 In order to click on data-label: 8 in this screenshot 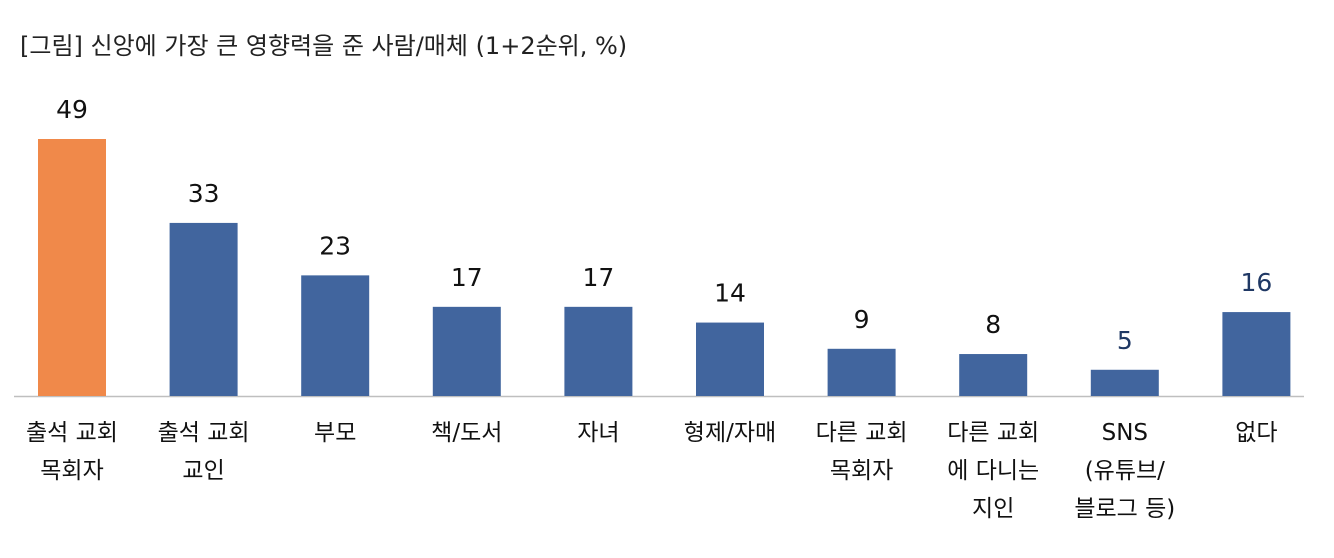, I will do `click(993, 324)`.